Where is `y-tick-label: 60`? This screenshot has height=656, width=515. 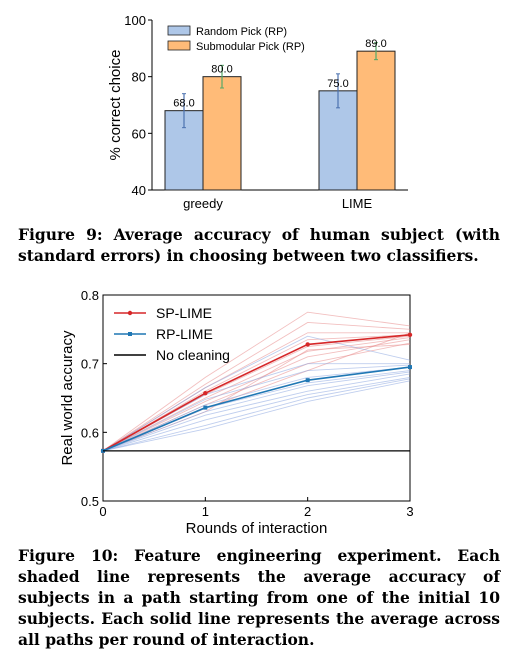 y-tick-label: 60 is located at coordinates (139, 133).